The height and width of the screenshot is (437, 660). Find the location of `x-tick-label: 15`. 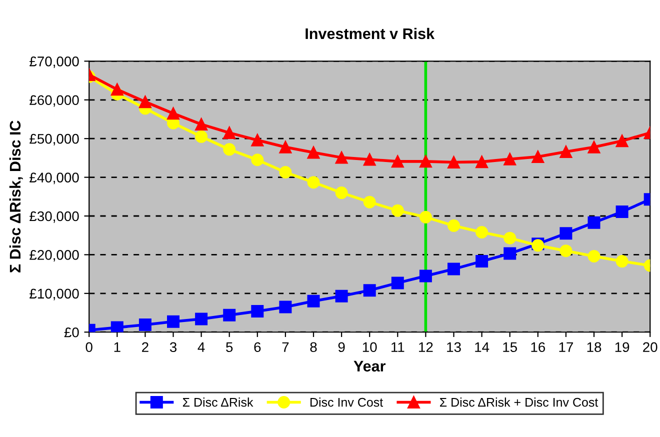

x-tick-label: 15 is located at coordinates (510, 347).